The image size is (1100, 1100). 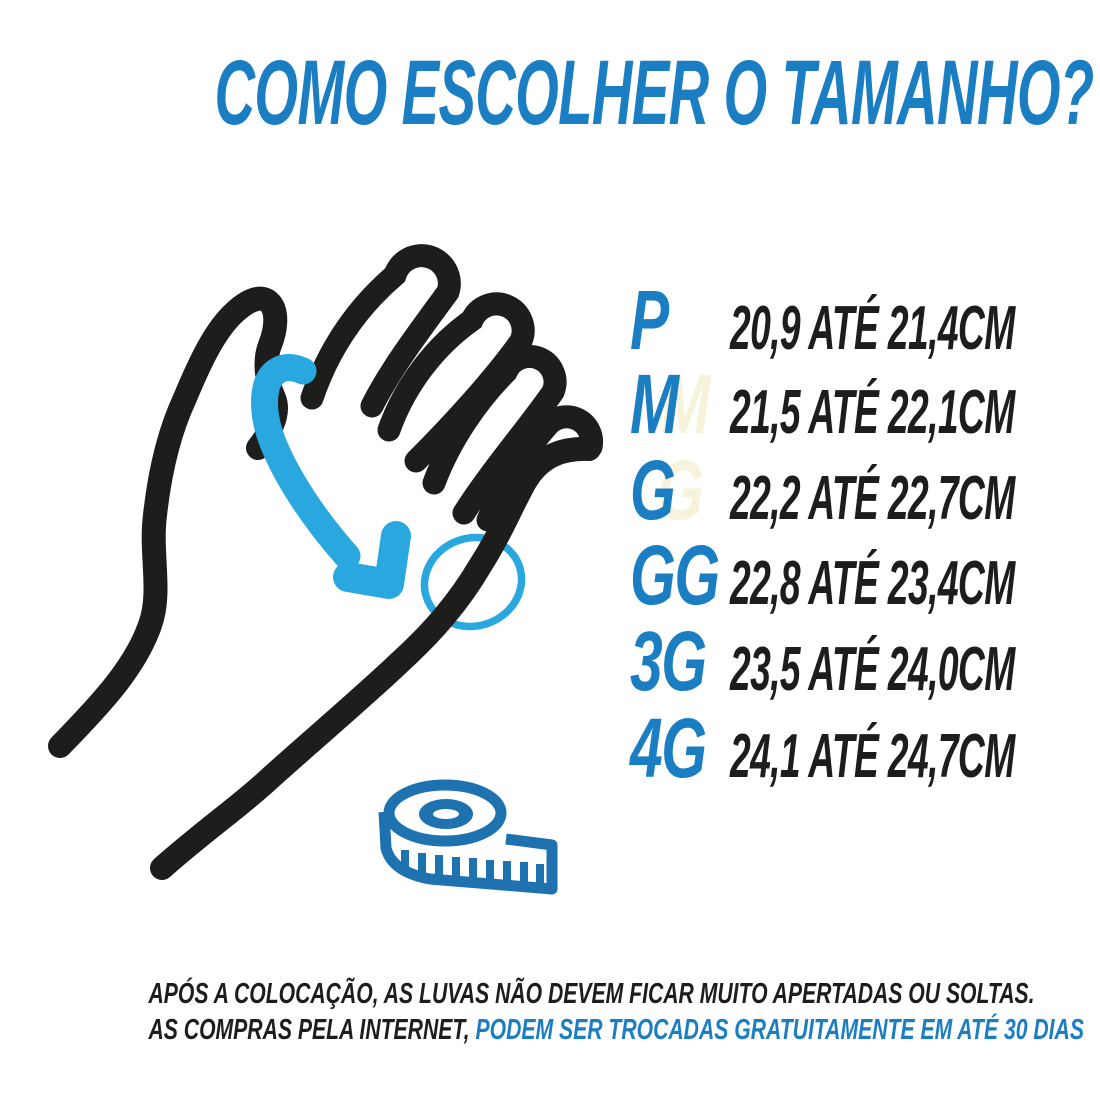 What do you see at coordinates (872, 583) in the screenshot?
I see `size-range: 22,8 ATÉ 23,4CM` at bounding box center [872, 583].